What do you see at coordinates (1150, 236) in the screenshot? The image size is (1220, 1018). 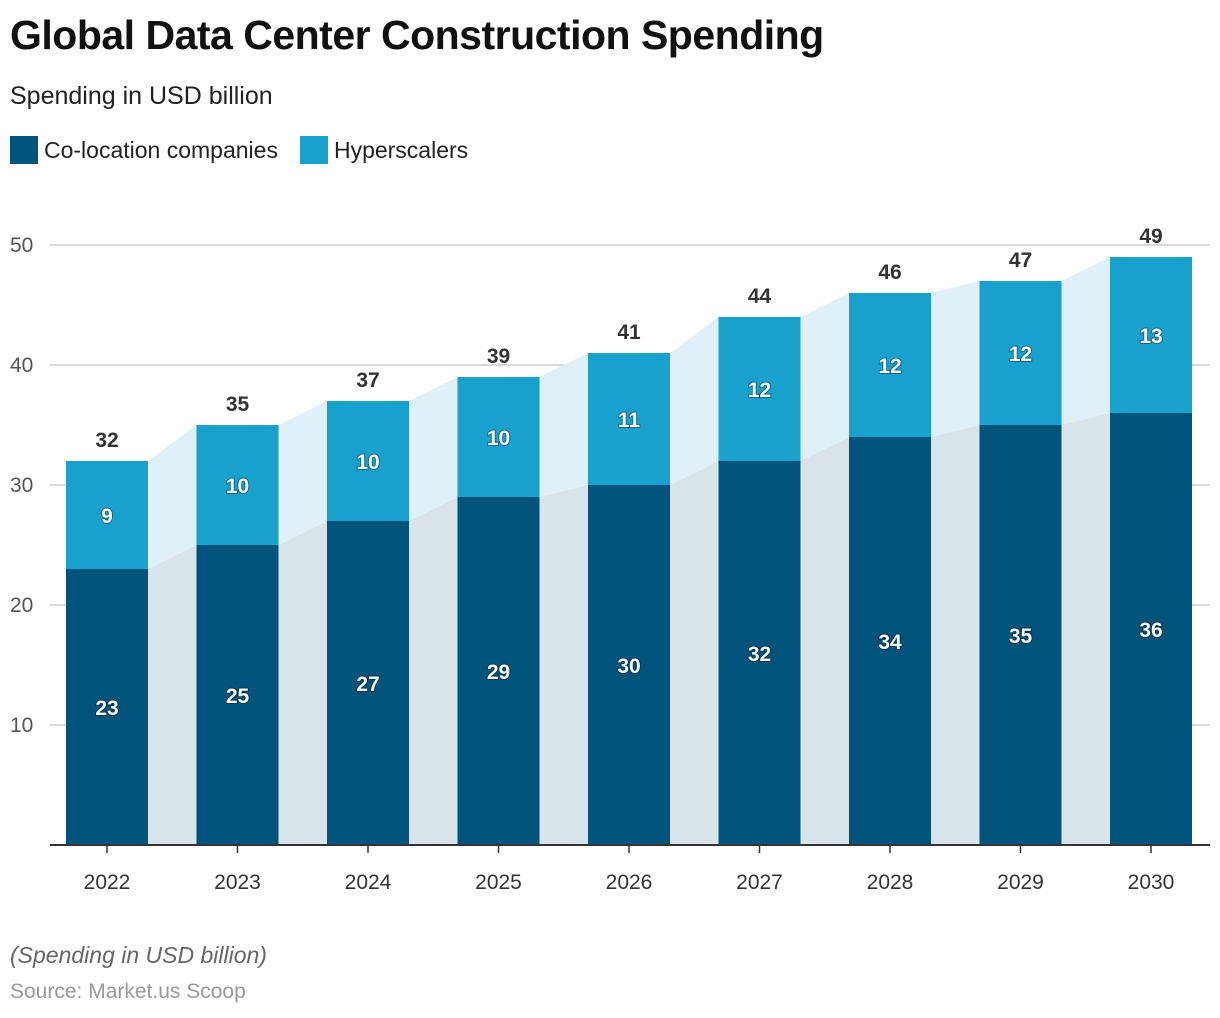 I see `total-label: 49` at bounding box center [1150, 236].